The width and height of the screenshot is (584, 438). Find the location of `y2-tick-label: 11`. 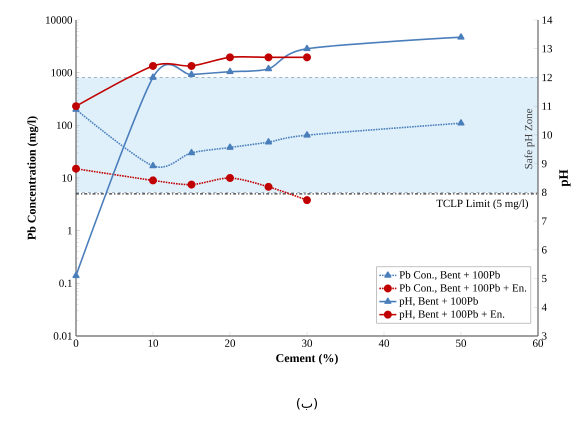

y2-tick-label: 11 is located at coordinates (547, 106).